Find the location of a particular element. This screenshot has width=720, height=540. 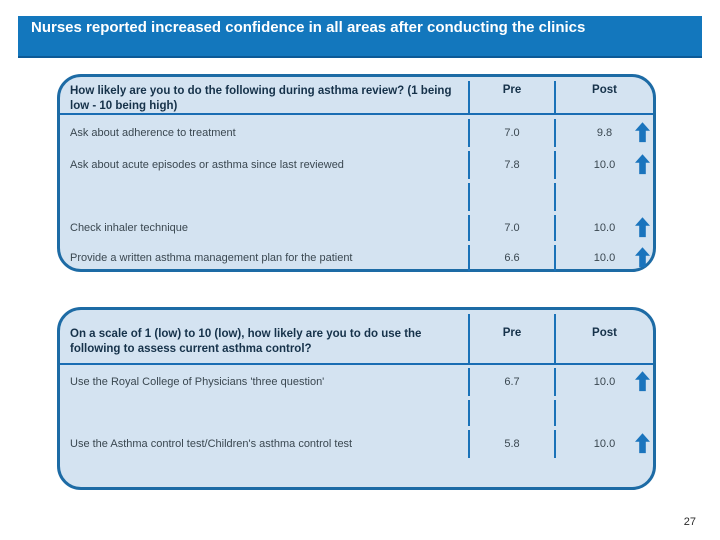

row-label: Ask about adherence to treatment is located at coordinates (153, 132).